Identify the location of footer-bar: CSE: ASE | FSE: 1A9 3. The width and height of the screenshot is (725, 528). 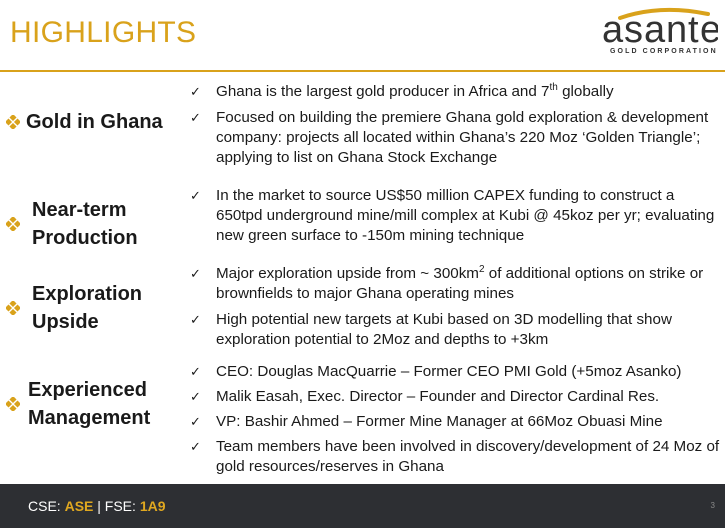
(362, 506).